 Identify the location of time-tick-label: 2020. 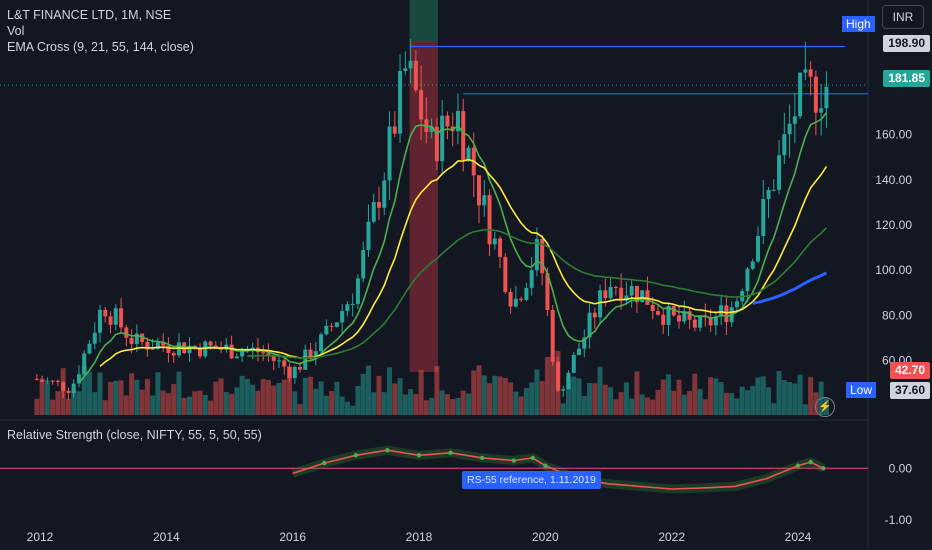
(545, 537).